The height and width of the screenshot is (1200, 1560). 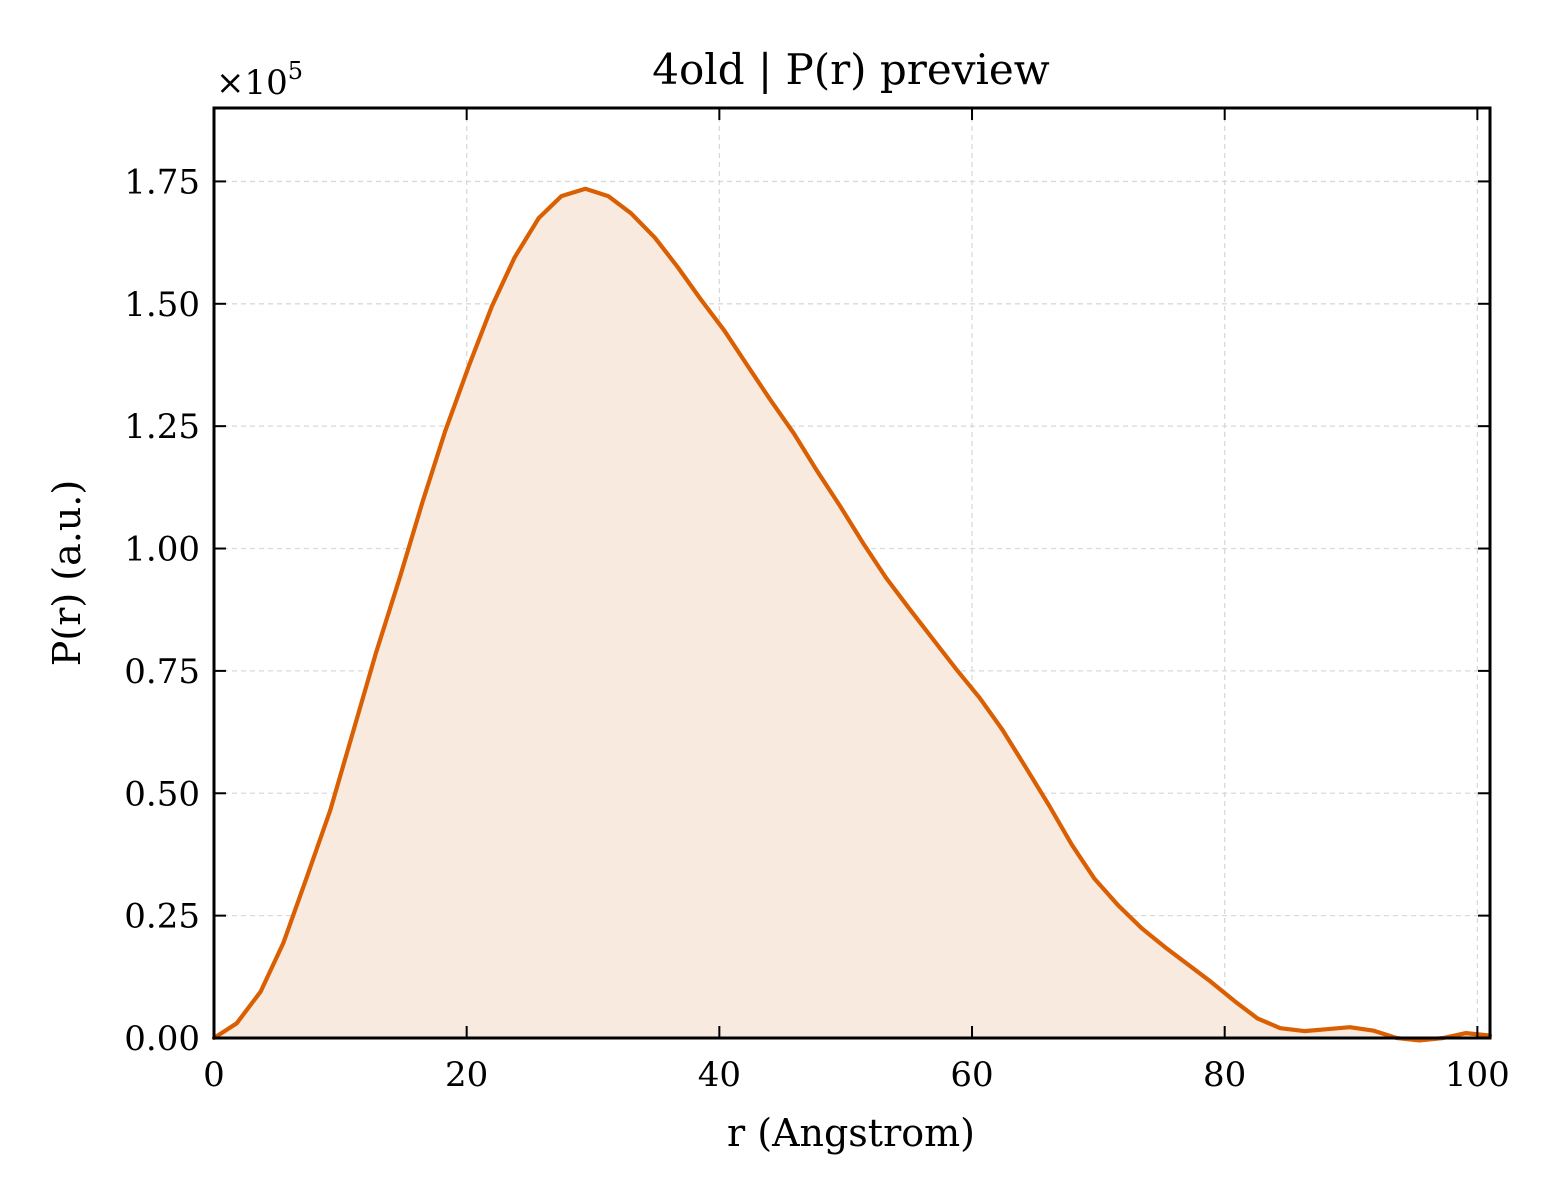 I want to click on x-tick-label: 0, so click(x=214, y=1075).